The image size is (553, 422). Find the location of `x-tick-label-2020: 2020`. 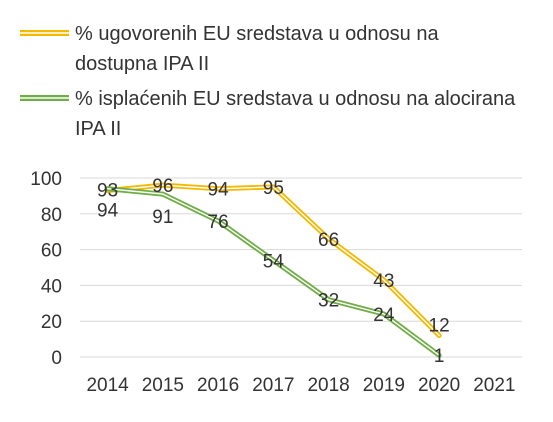

x-tick-label-2020: 2020 is located at coordinates (439, 385).